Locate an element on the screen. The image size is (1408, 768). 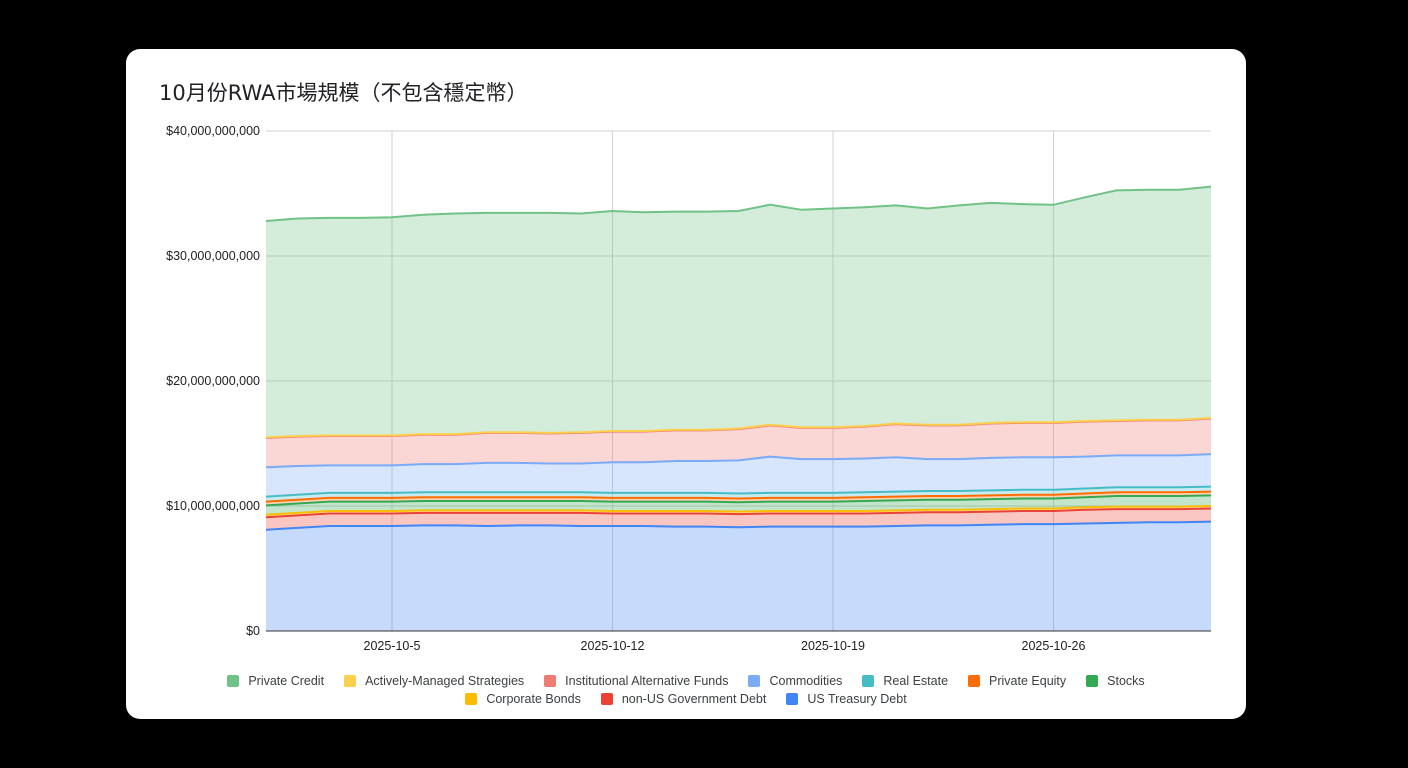
legend-item: Commodities is located at coordinates (795, 681).